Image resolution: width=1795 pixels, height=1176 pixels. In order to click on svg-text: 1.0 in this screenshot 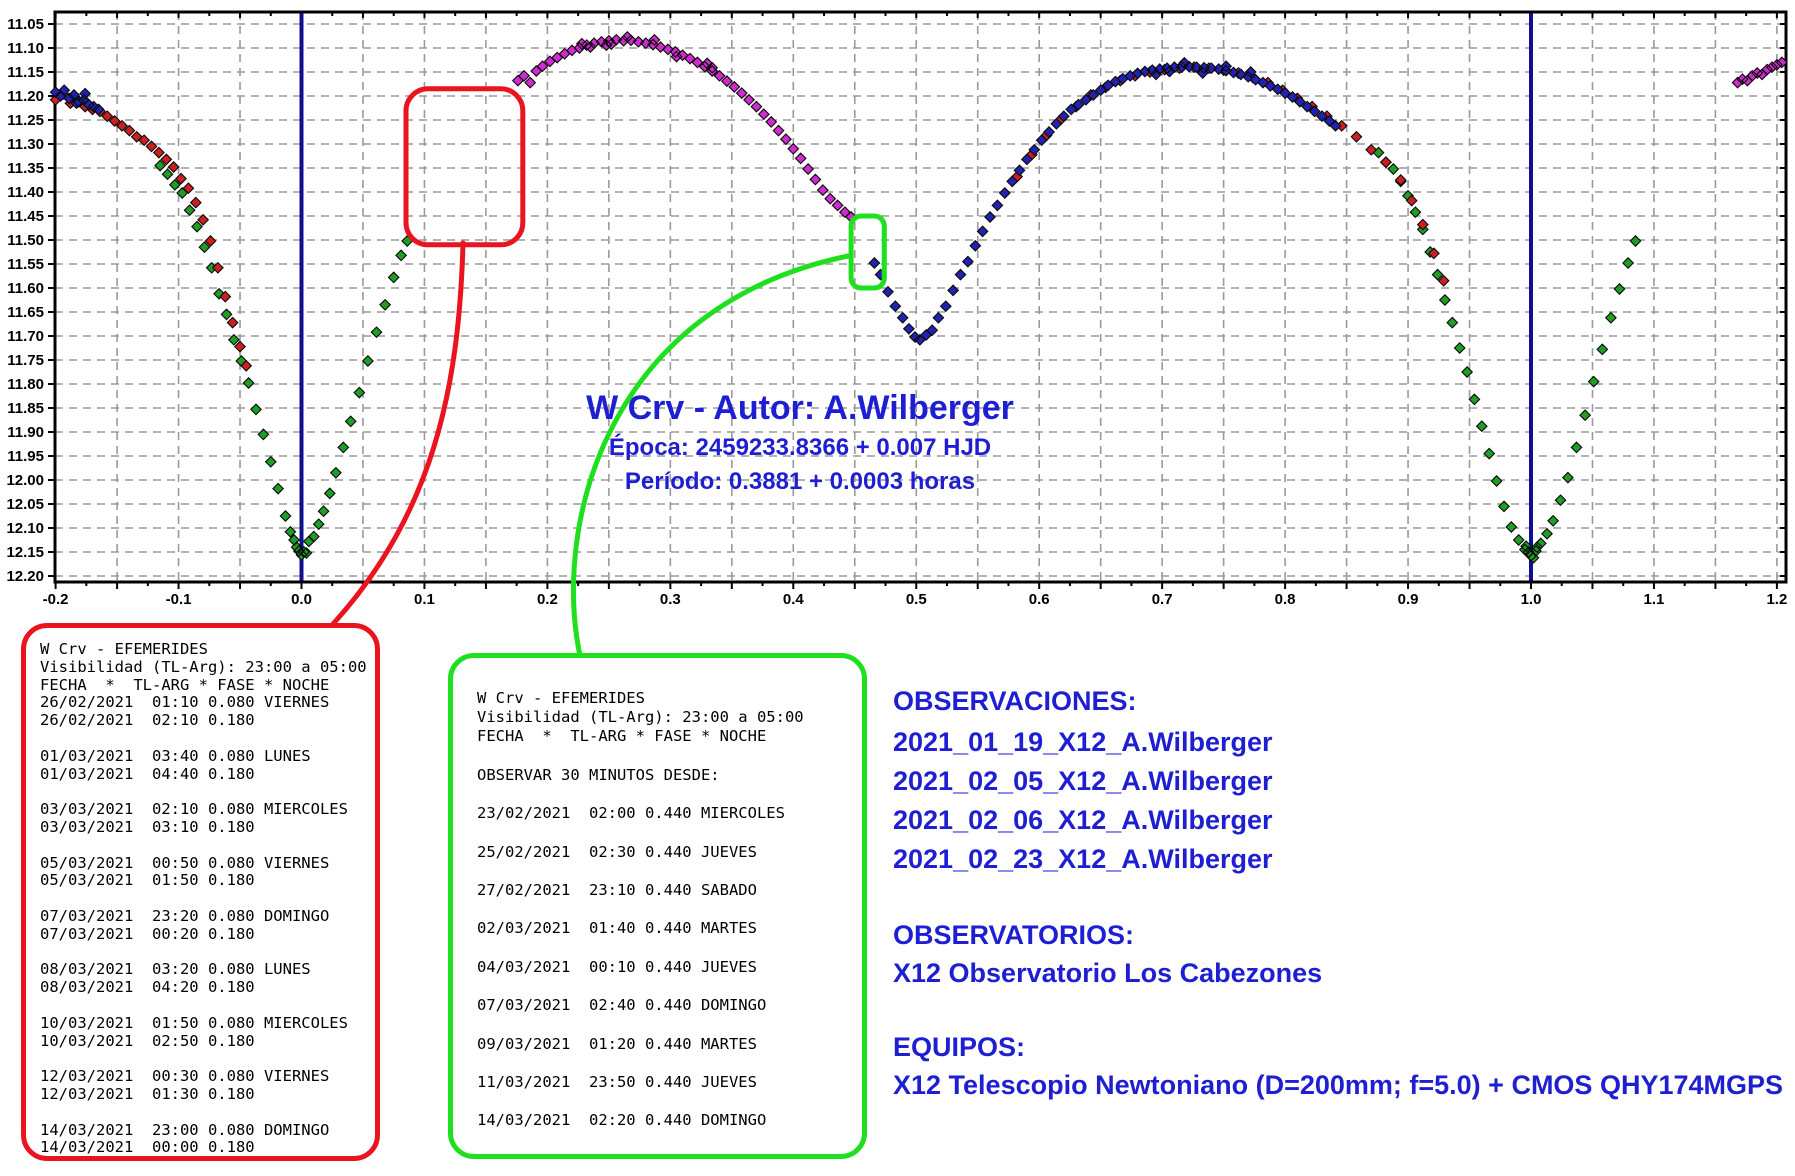, I will do `click(1531, 599)`.